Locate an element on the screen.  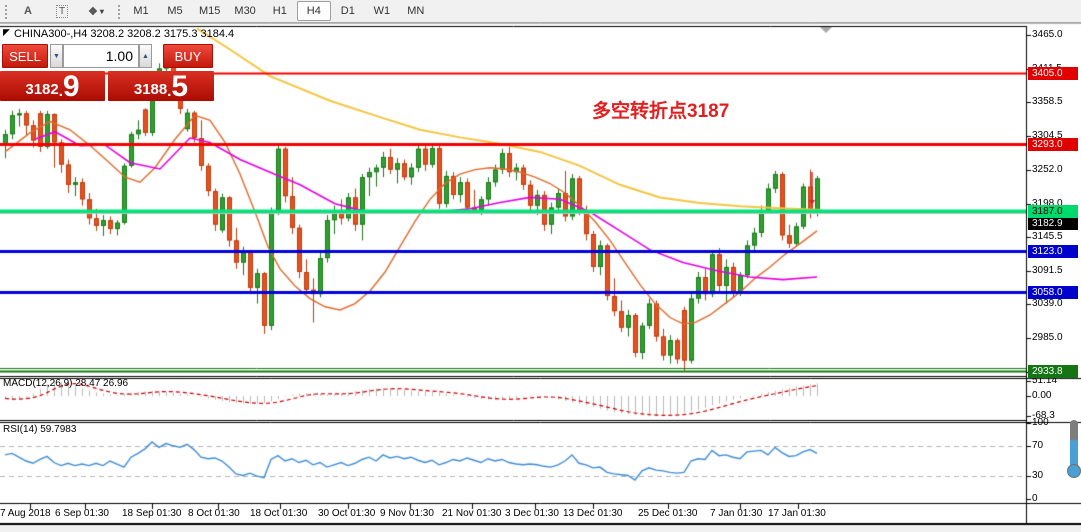
vertical-scrollbar-thumb is located at coordinates (1074, 451).